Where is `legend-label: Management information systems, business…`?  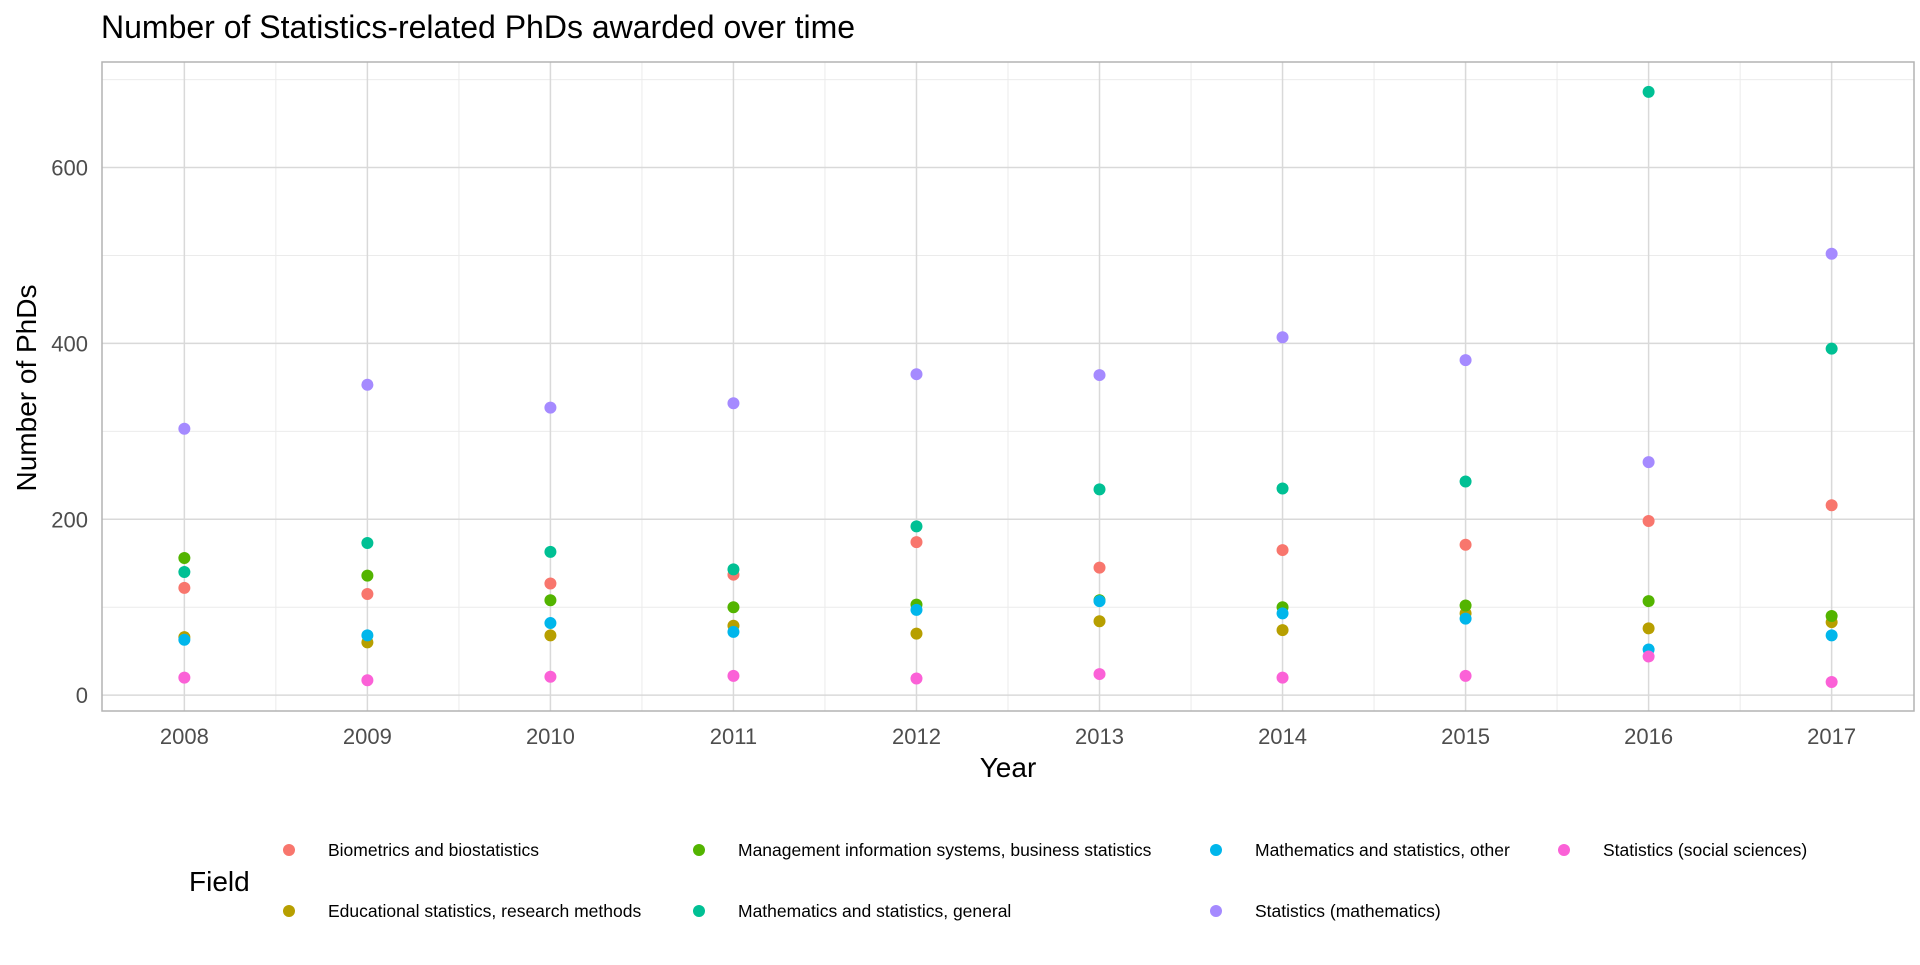
legend-label: Management information systems, business… is located at coordinates (945, 850).